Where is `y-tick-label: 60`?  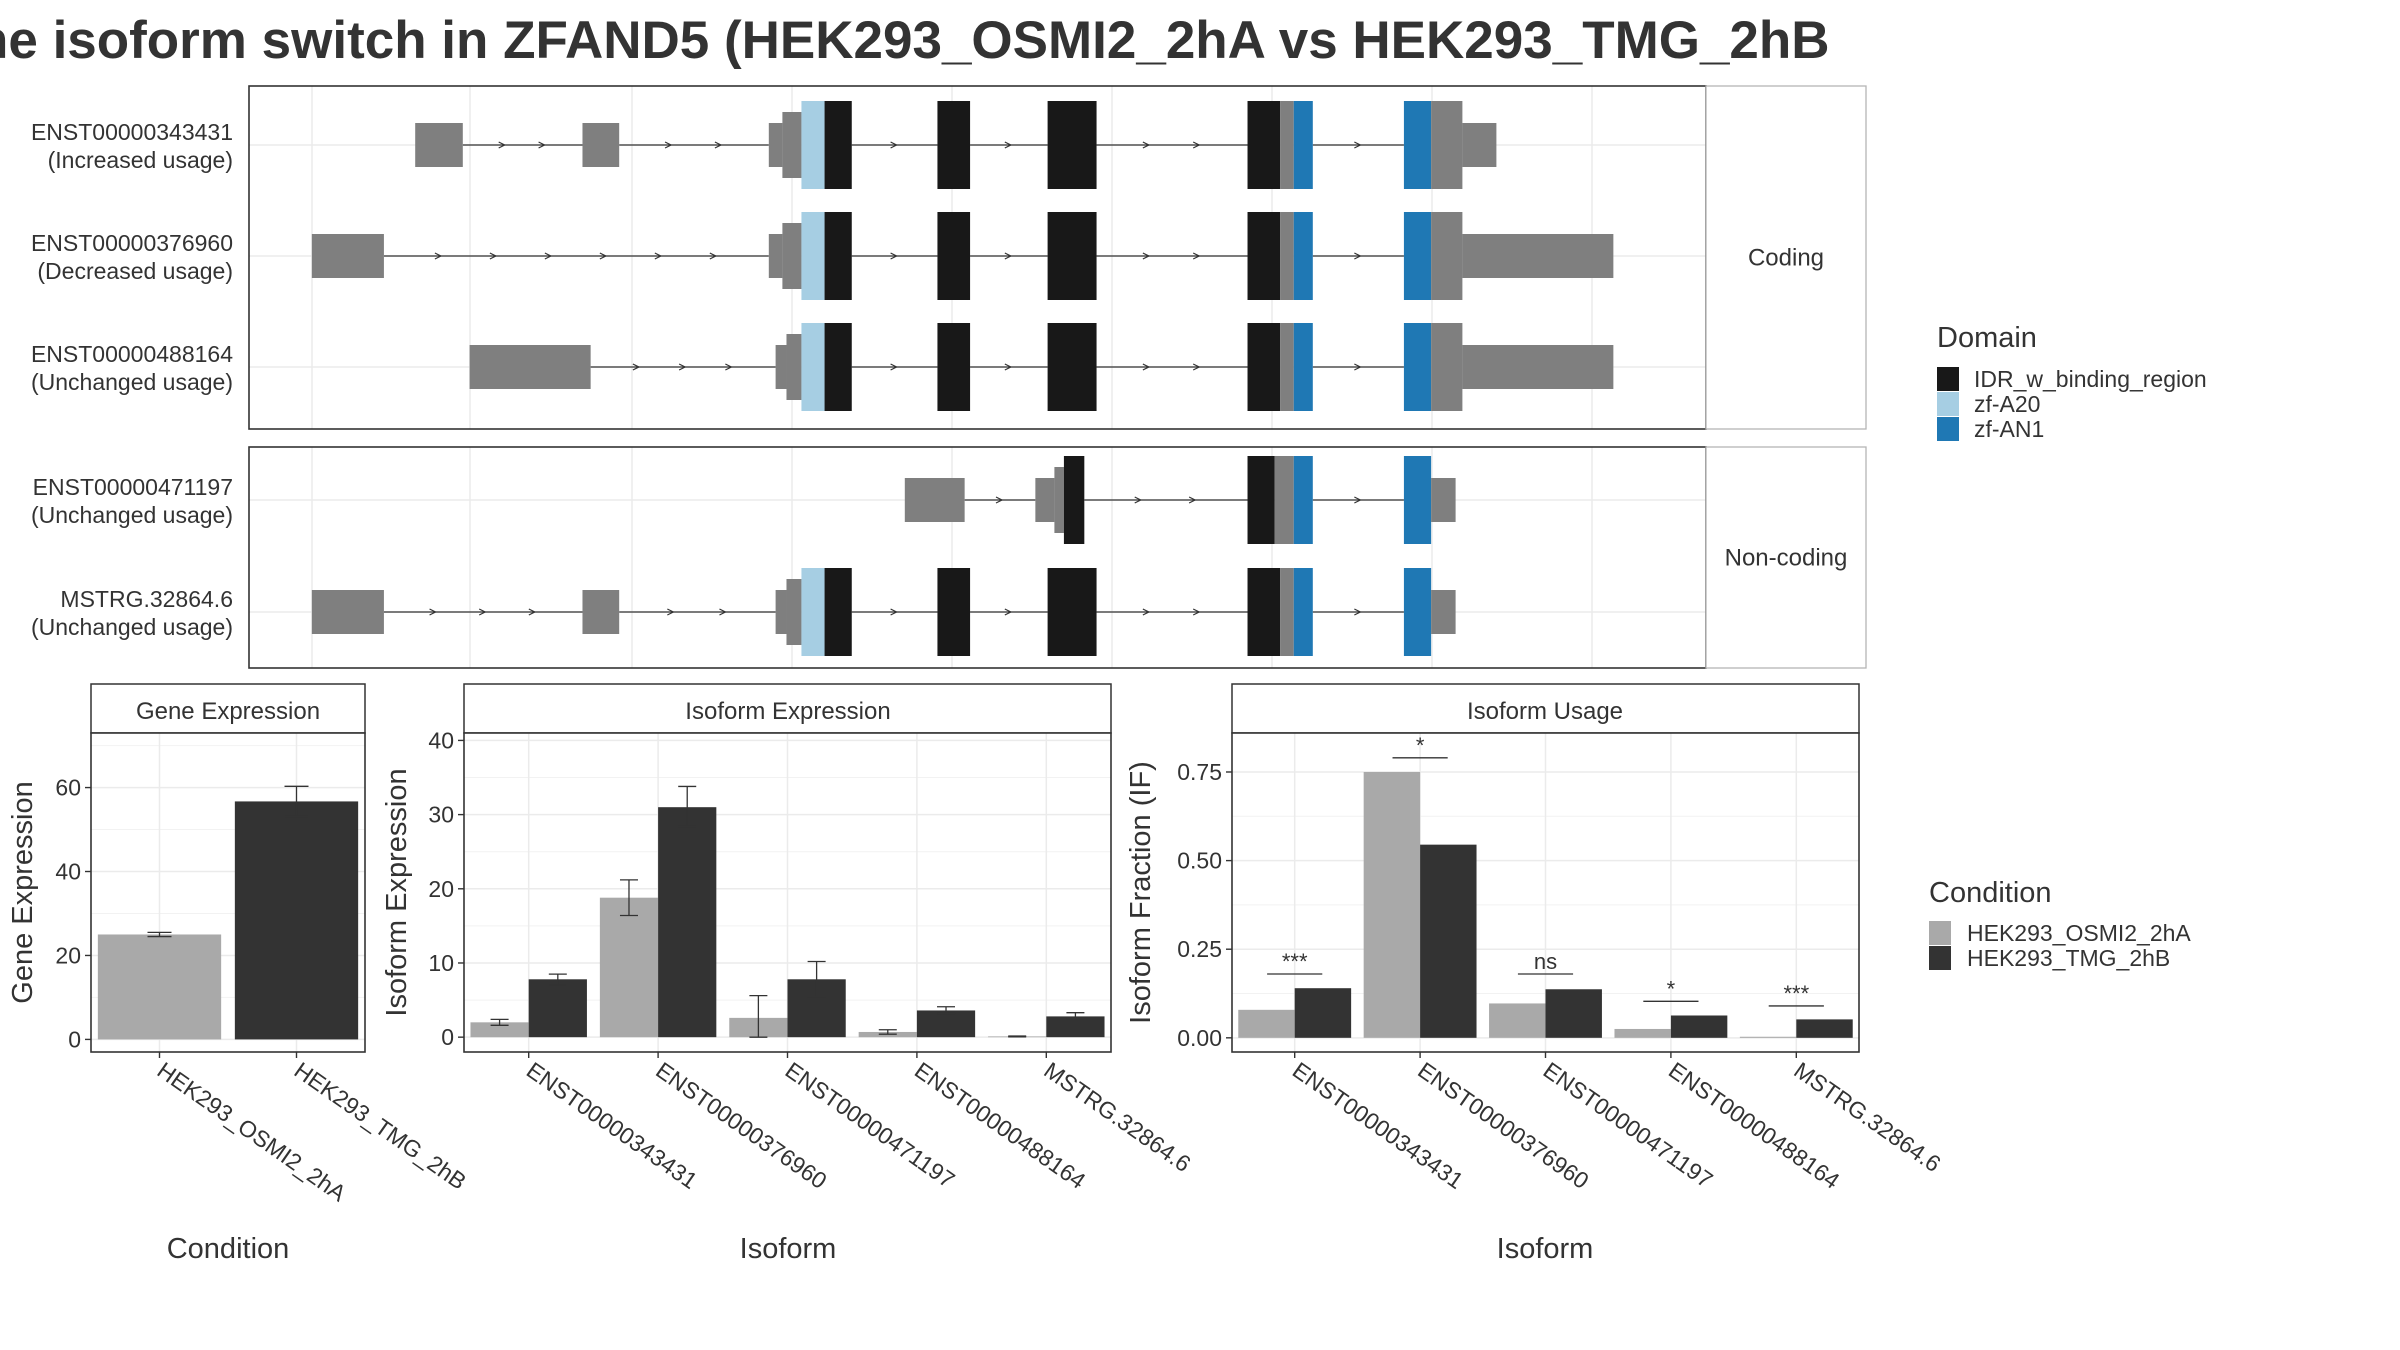
y-tick-label: 60 is located at coordinates (68, 788).